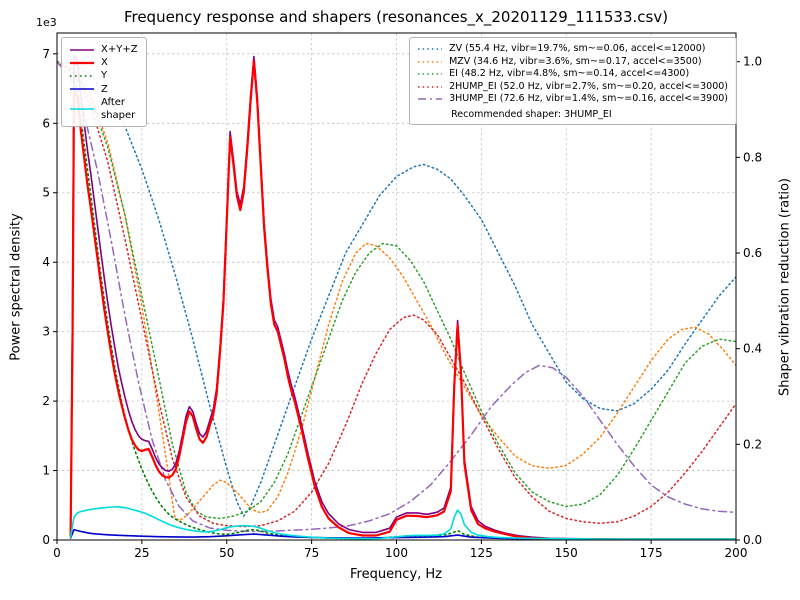 The width and height of the screenshot is (800, 600). I want to click on y-right-tick-label: 0.8, so click(752, 157).